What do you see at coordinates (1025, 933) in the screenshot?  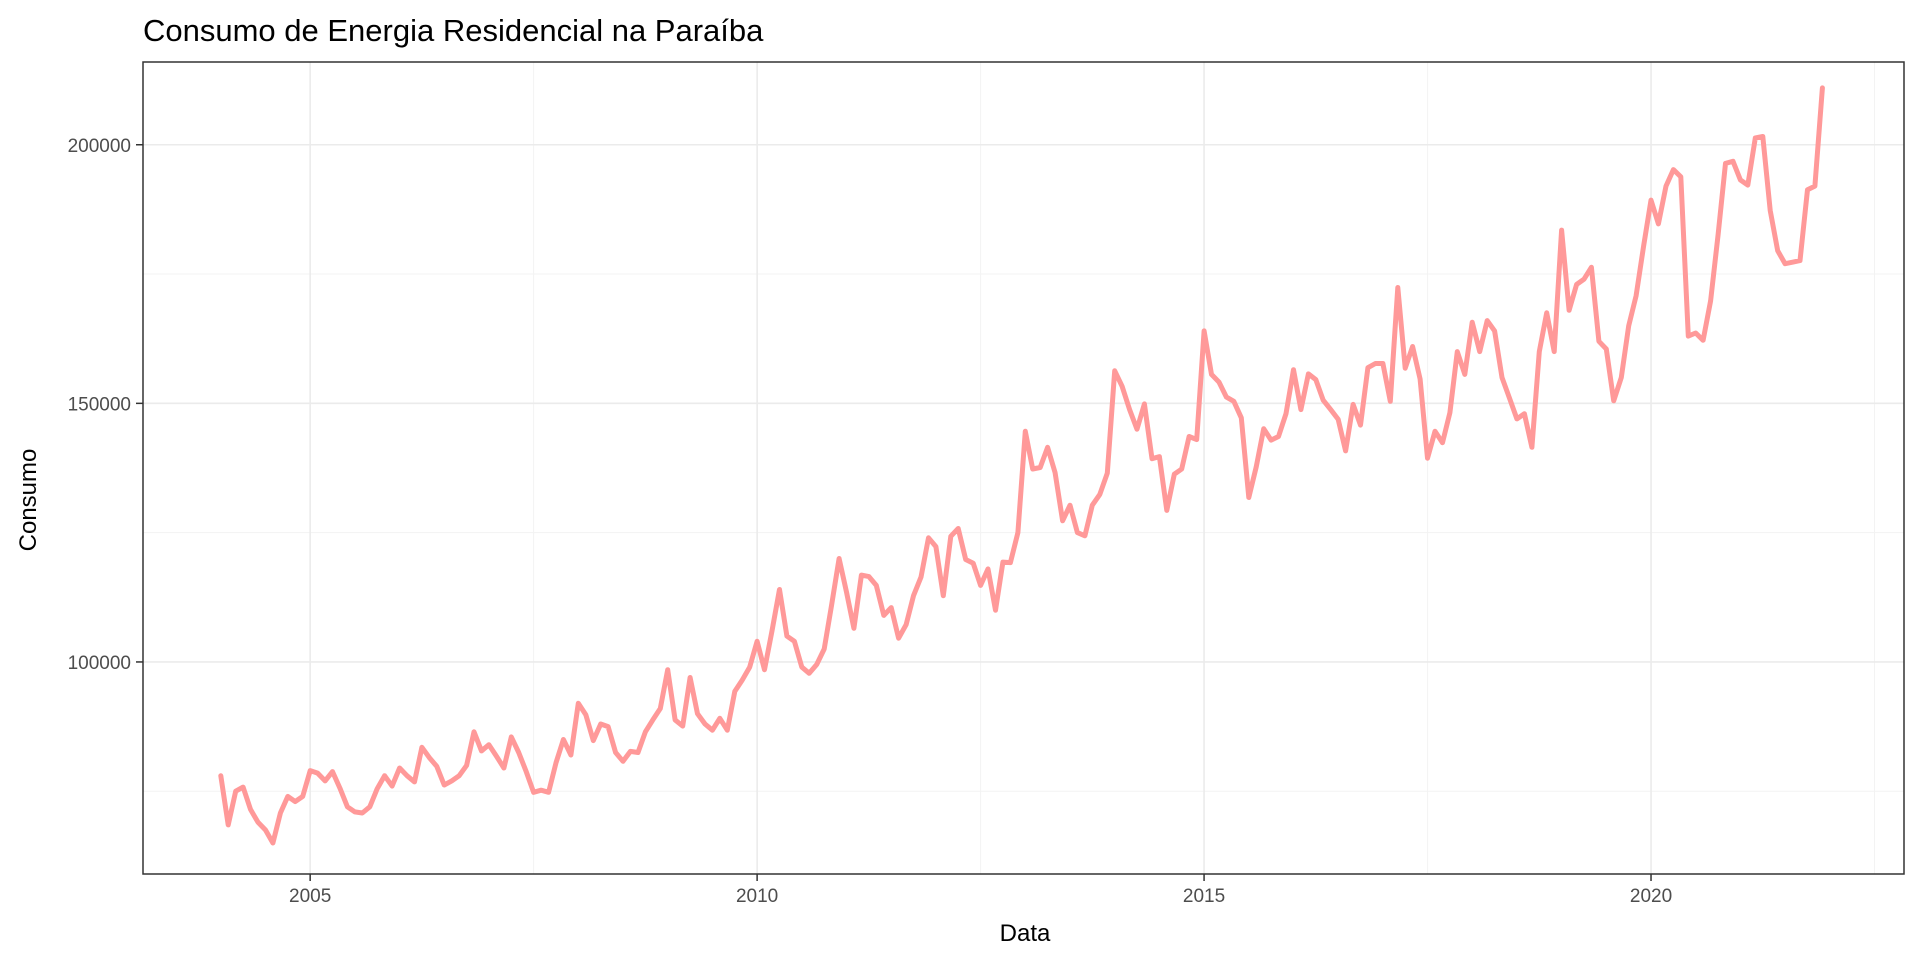 I see `x-axis-title: Data` at bounding box center [1025, 933].